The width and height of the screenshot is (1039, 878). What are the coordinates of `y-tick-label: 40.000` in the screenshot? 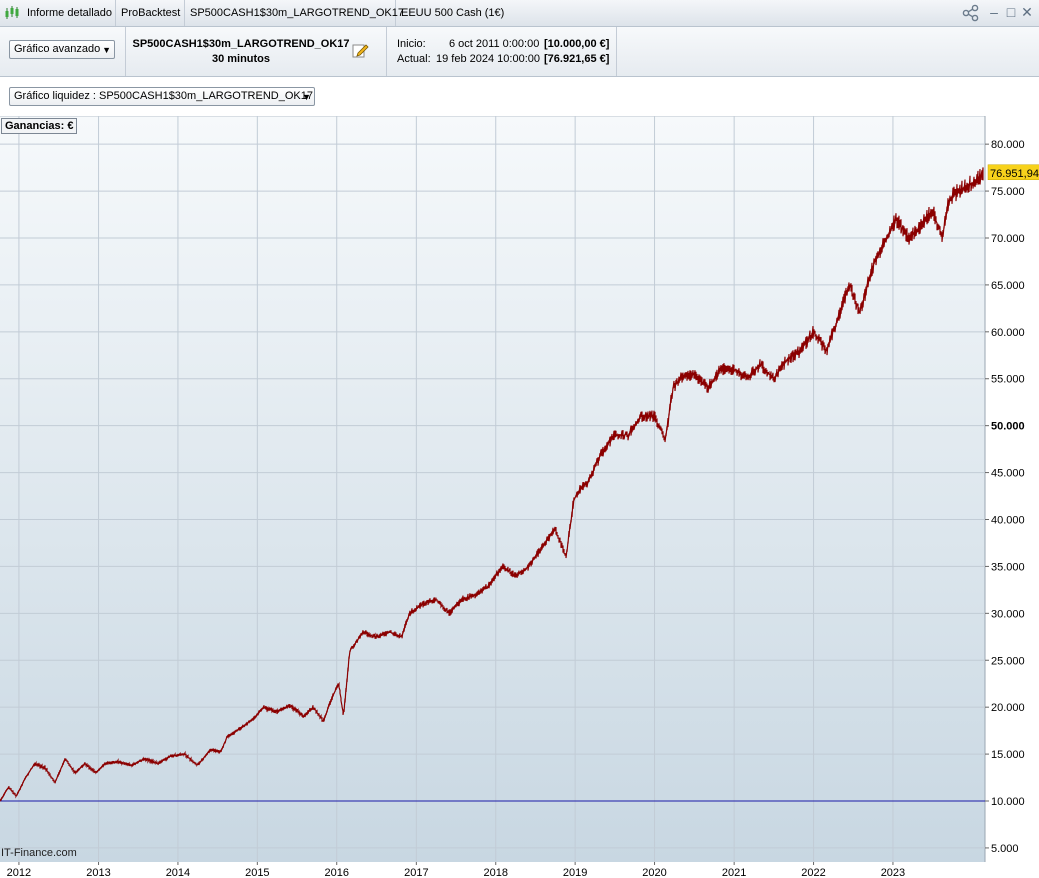 It's located at (1008, 520).